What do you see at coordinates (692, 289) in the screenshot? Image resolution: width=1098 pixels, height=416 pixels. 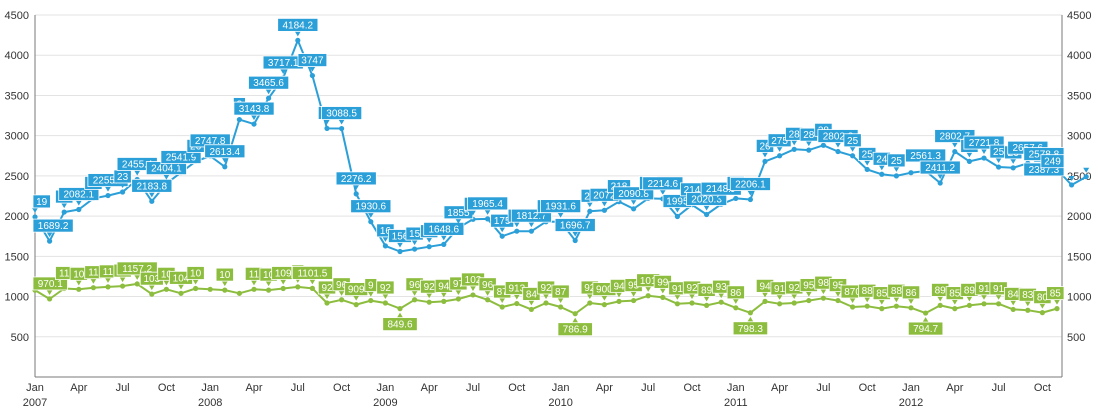 I see `data-label: 92` at bounding box center [692, 289].